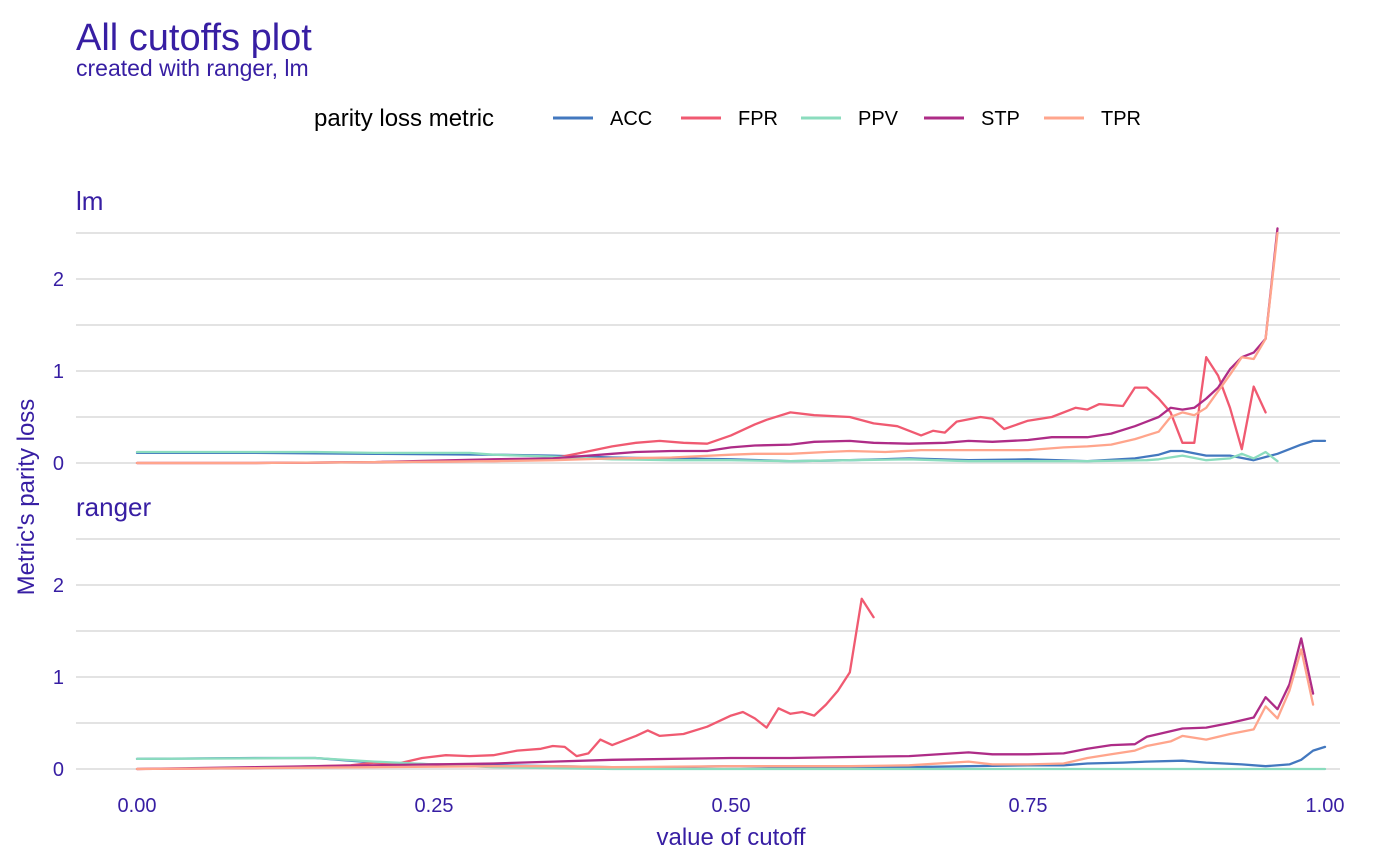  Describe the element at coordinates (602, 119) in the screenshot. I see `legend-item-acc: ACC` at that location.